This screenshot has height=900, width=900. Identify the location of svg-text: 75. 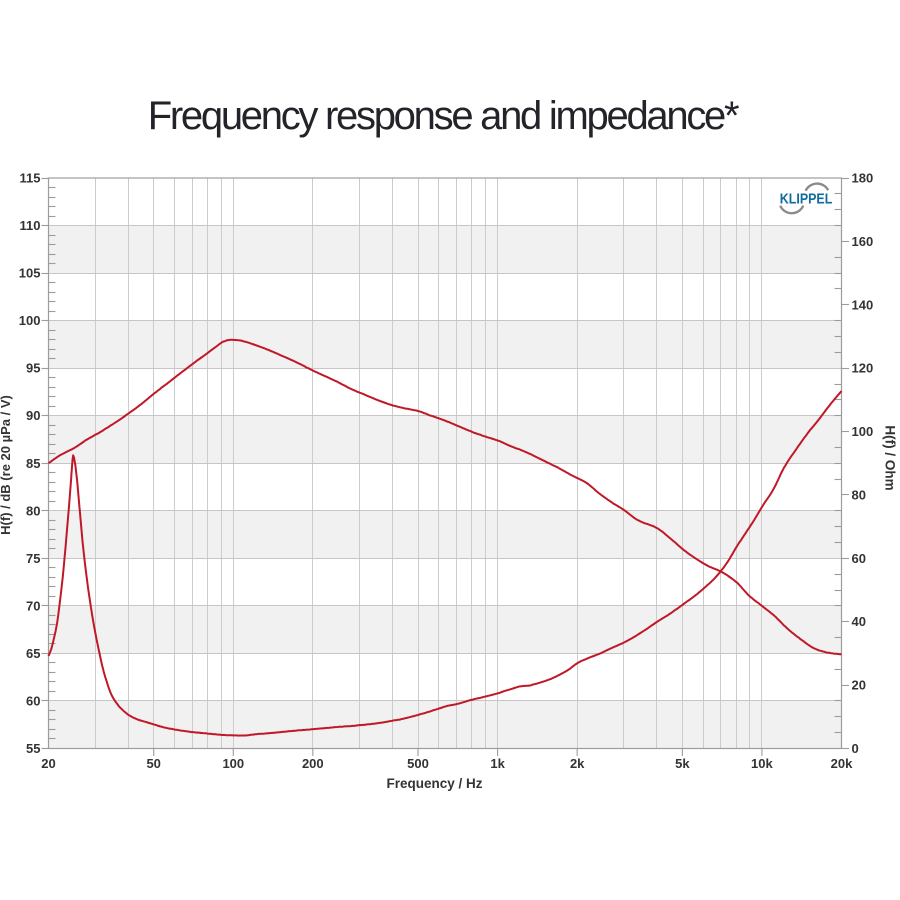
(33, 558).